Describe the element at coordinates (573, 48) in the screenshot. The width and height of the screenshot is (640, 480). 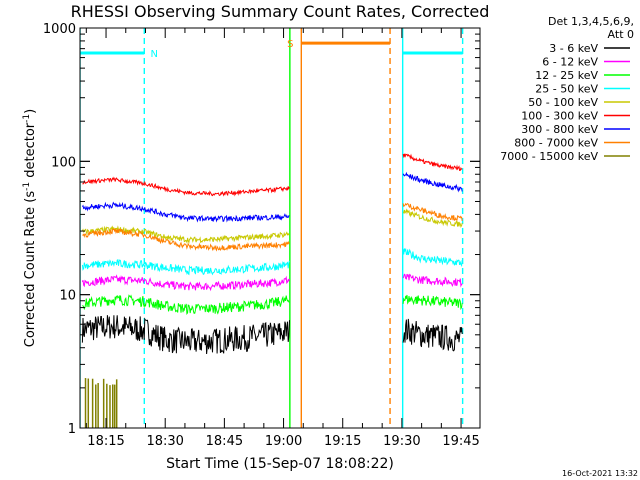
I see `legend-item-label: 3 - 6 keV` at that location.